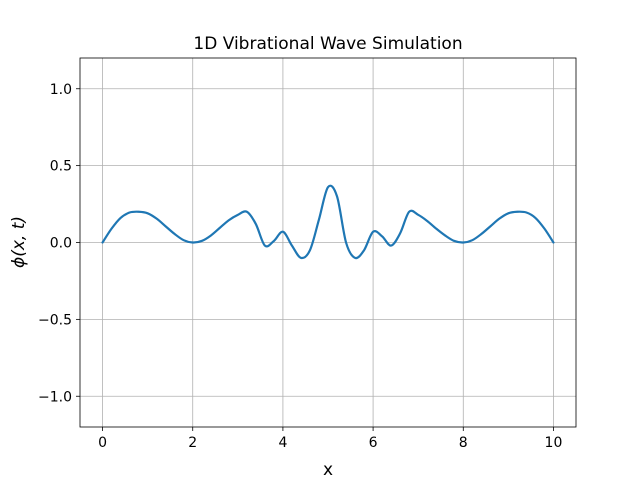  What do you see at coordinates (328, 470) in the screenshot?
I see `x-axis-label: x` at bounding box center [328, 470].